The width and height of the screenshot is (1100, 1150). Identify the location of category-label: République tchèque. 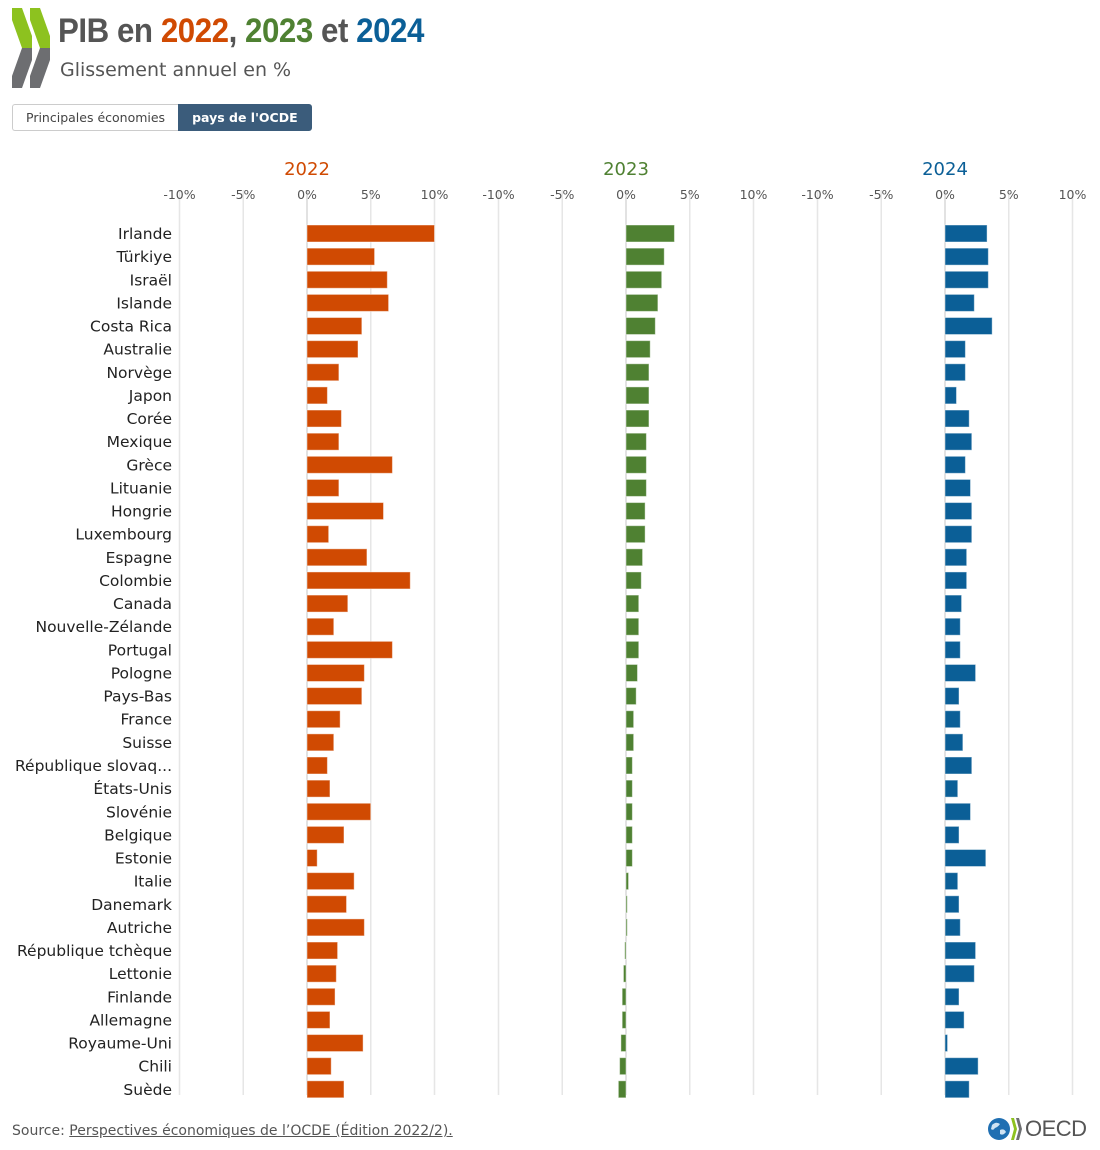
(94, 951).